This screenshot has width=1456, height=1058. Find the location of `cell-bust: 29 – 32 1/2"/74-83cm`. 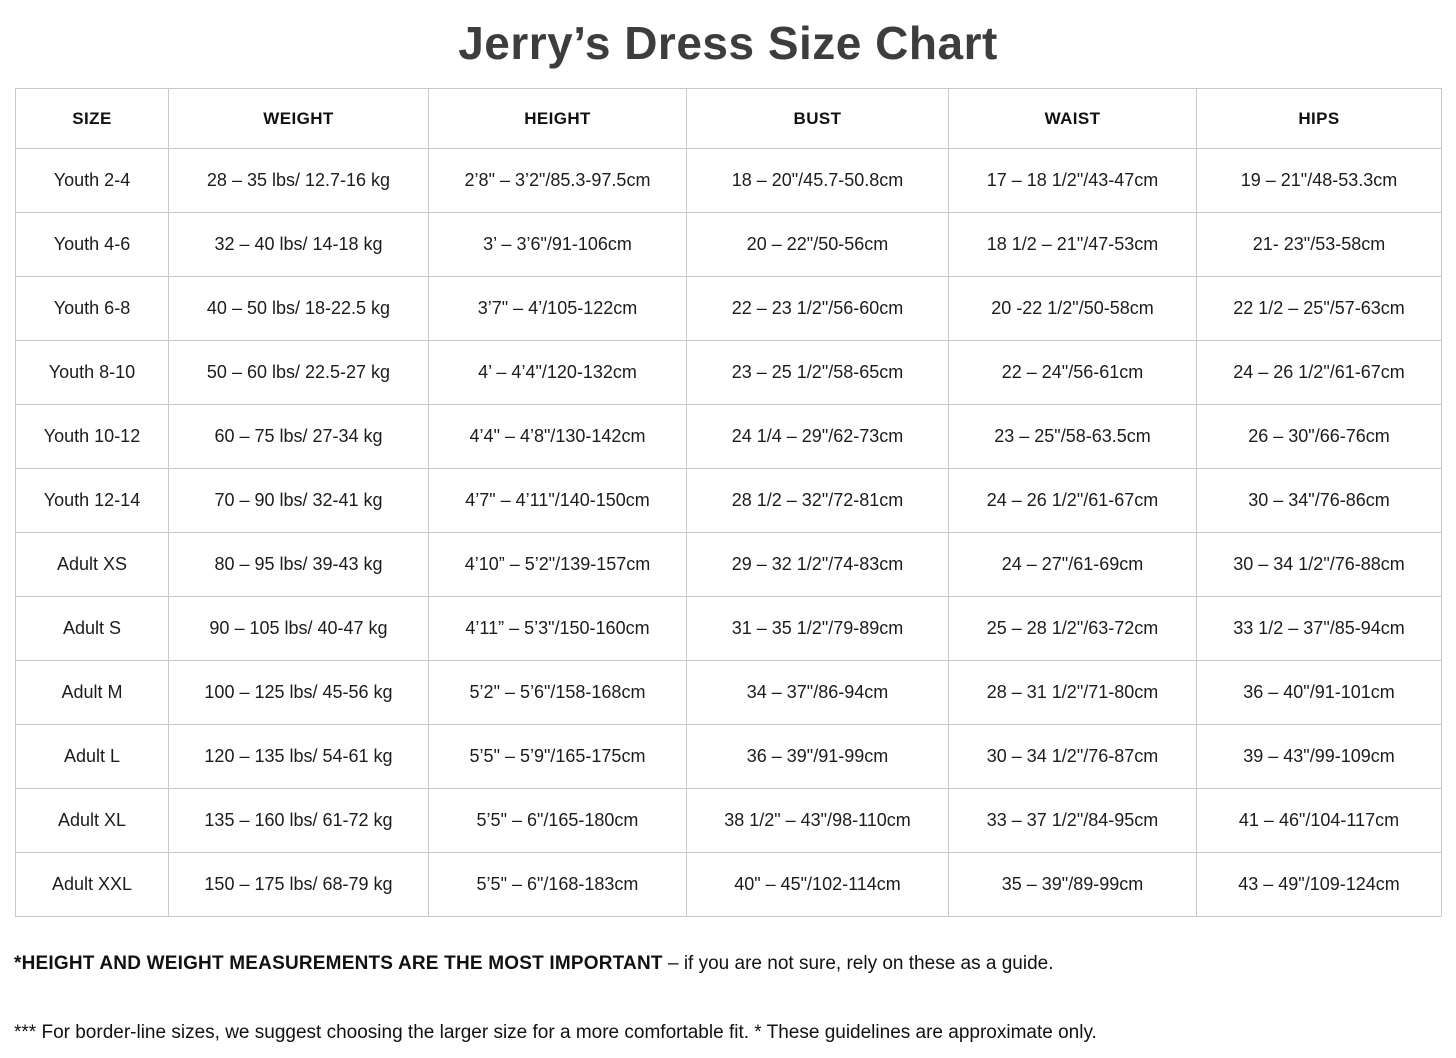

cell-bust: 29 – 32 1/2"/74-83cm is located at coordinates (817, 564).